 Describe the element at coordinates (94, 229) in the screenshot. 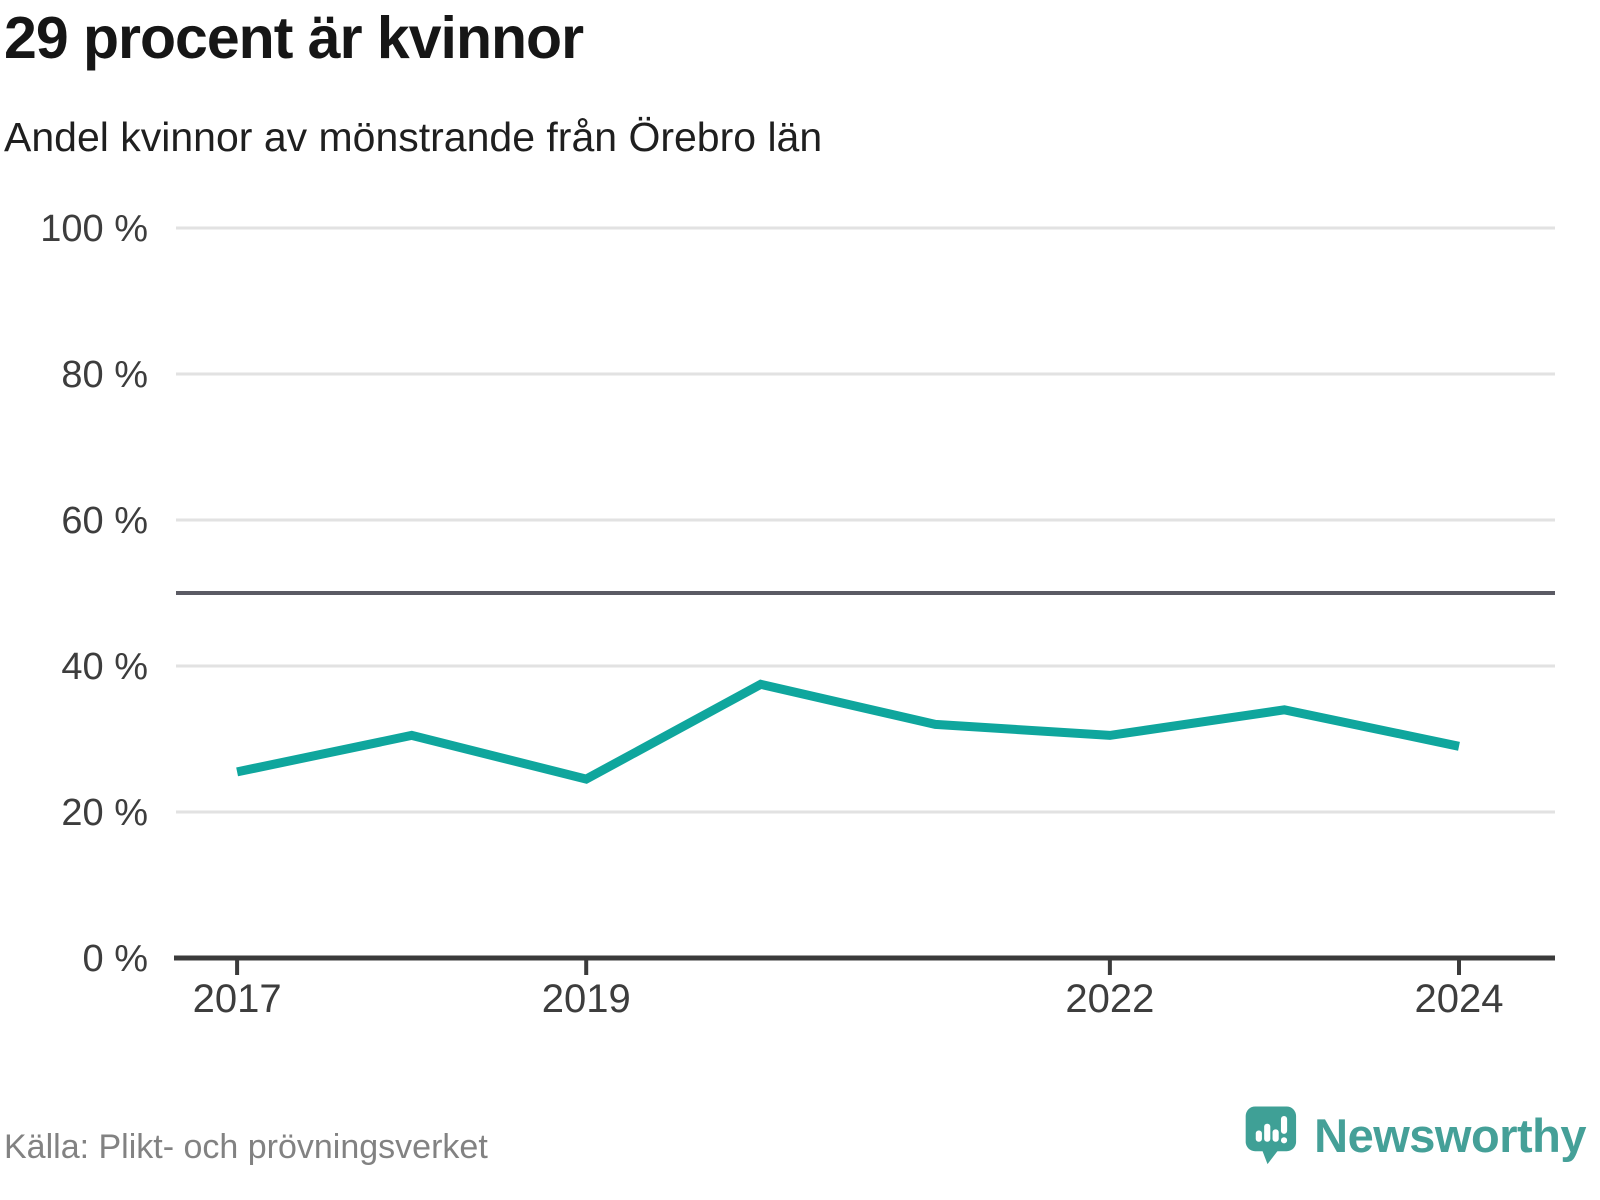

I see `y-tick-label: 100 %` at that location.